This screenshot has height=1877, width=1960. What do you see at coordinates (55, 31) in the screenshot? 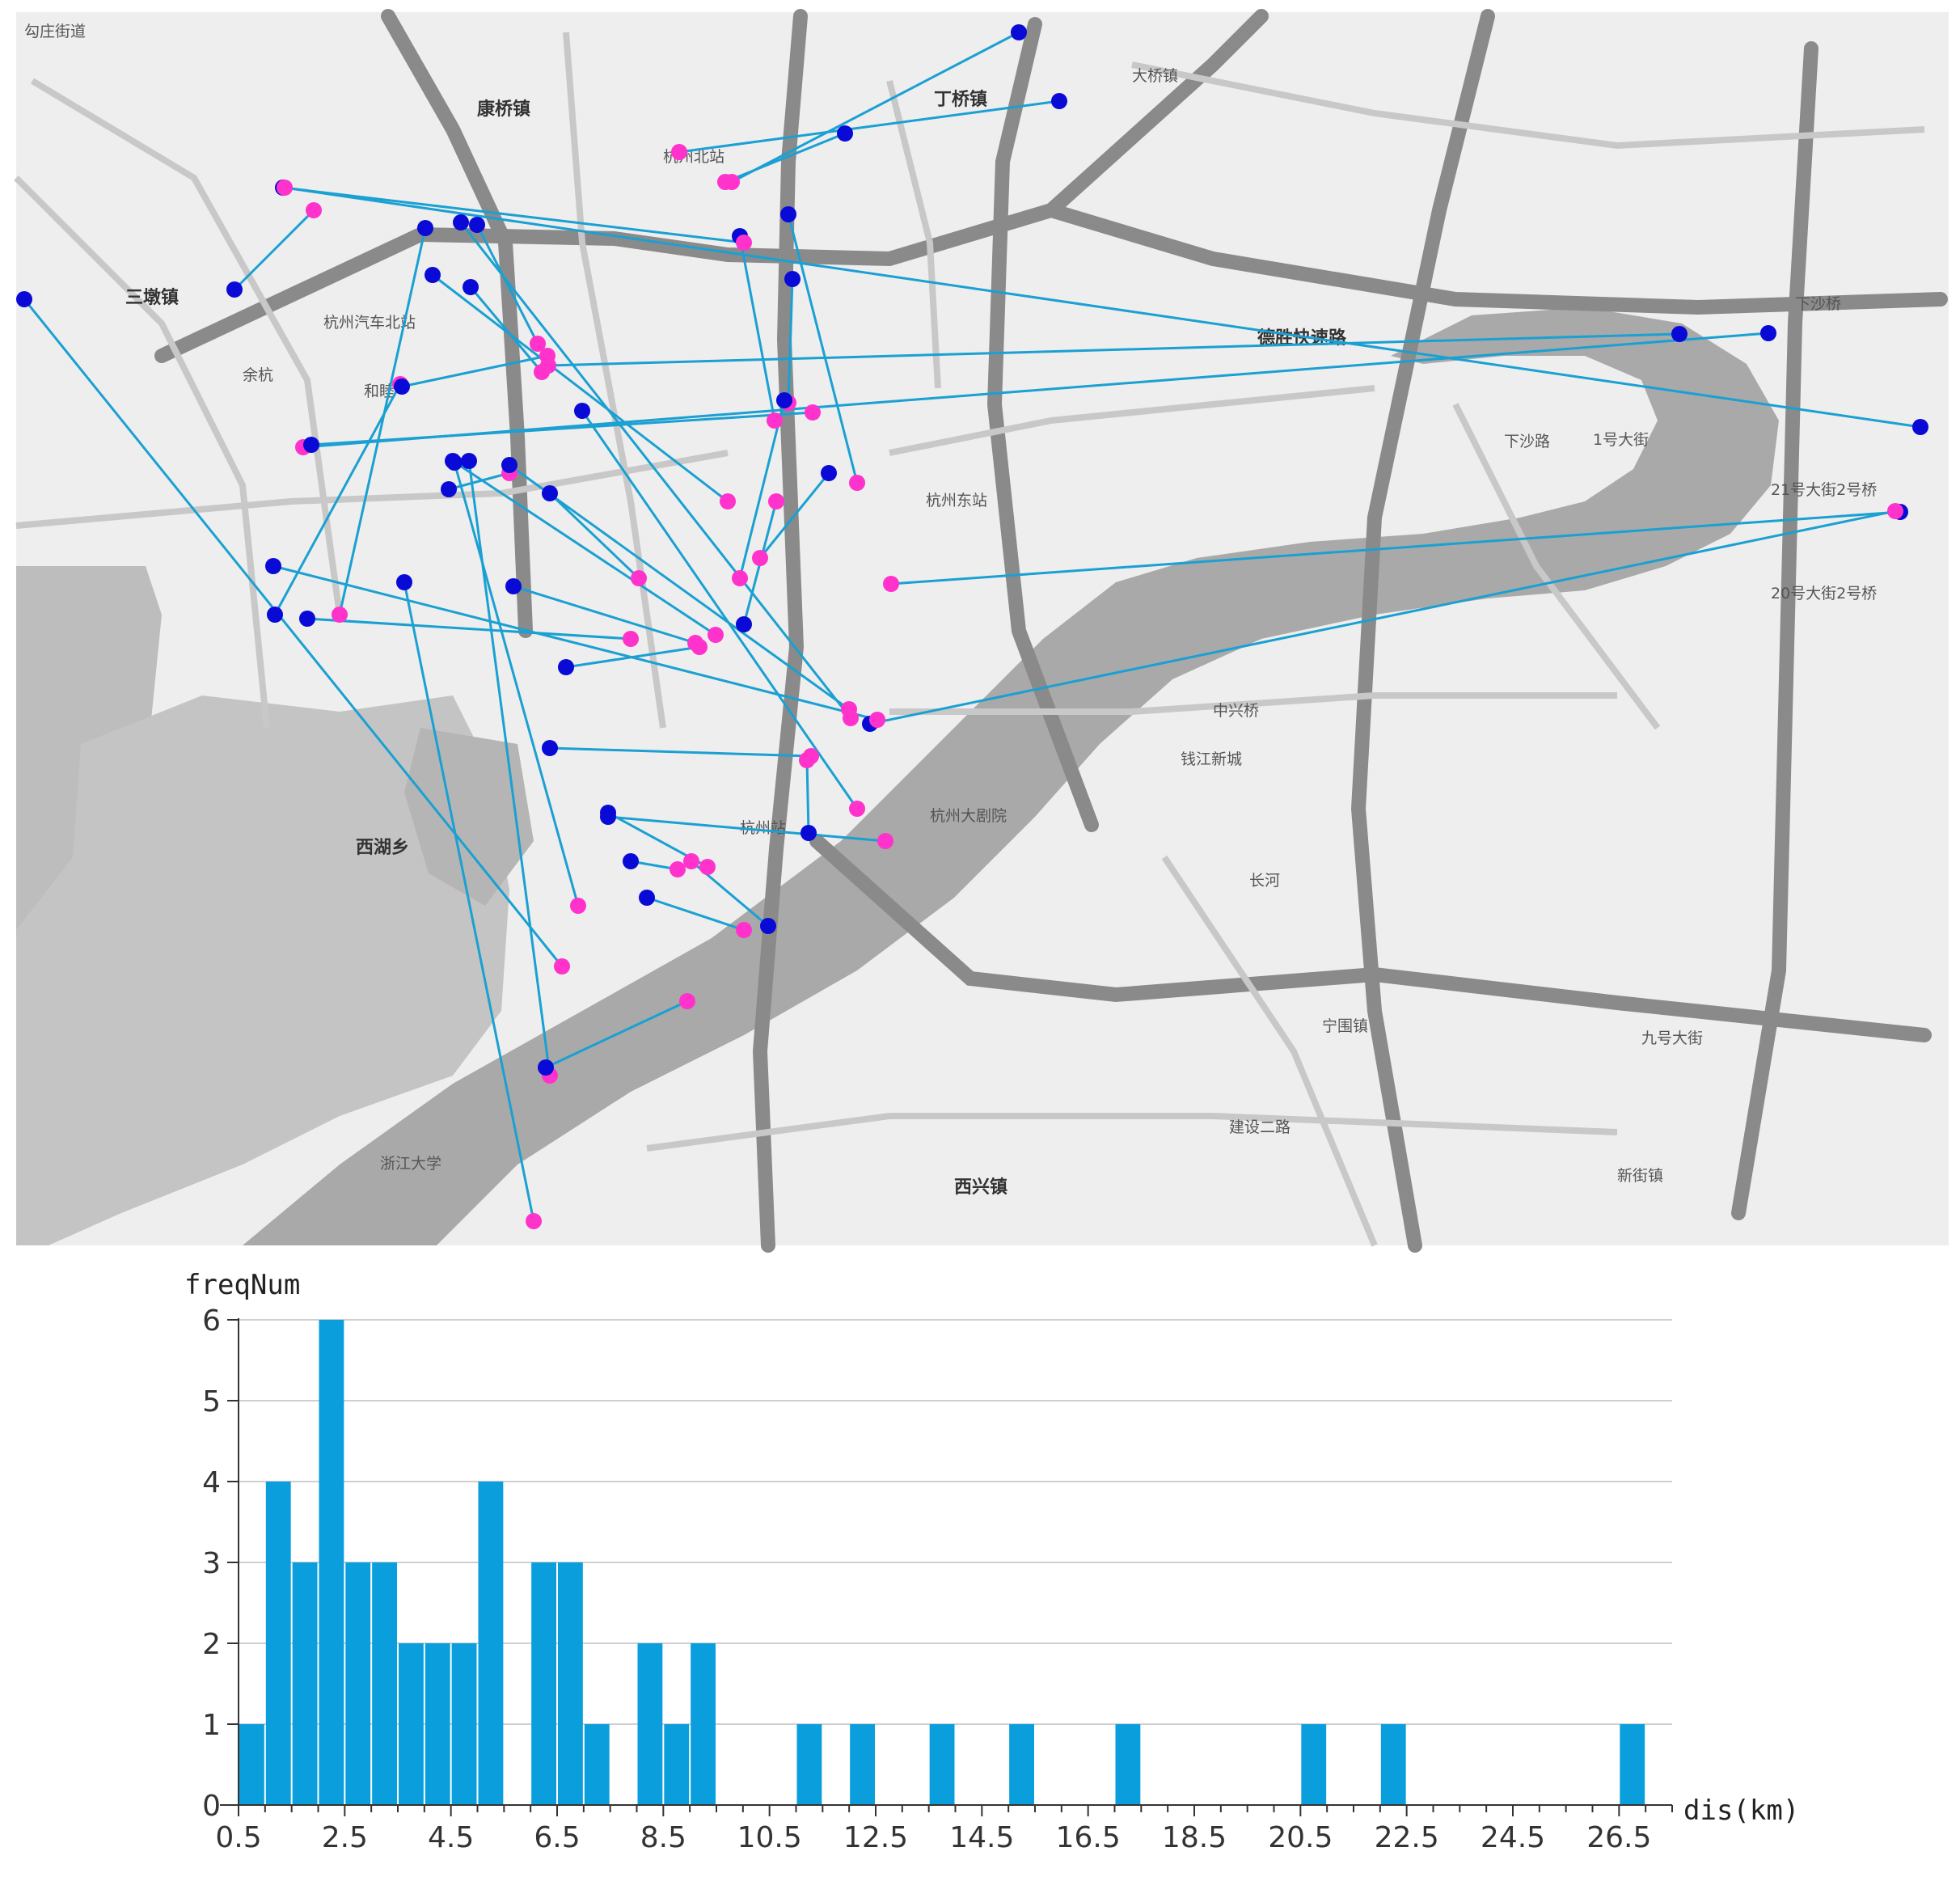
I see `place-label: 勾庄街道` at bounding box center [55, 31].